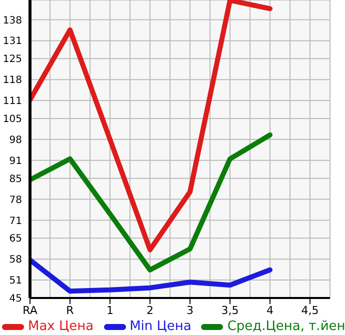  What do you see at coordinates (12, 80) in the screenshot?
I see `y-tick-label: 118` at bounding box center [12, 80].